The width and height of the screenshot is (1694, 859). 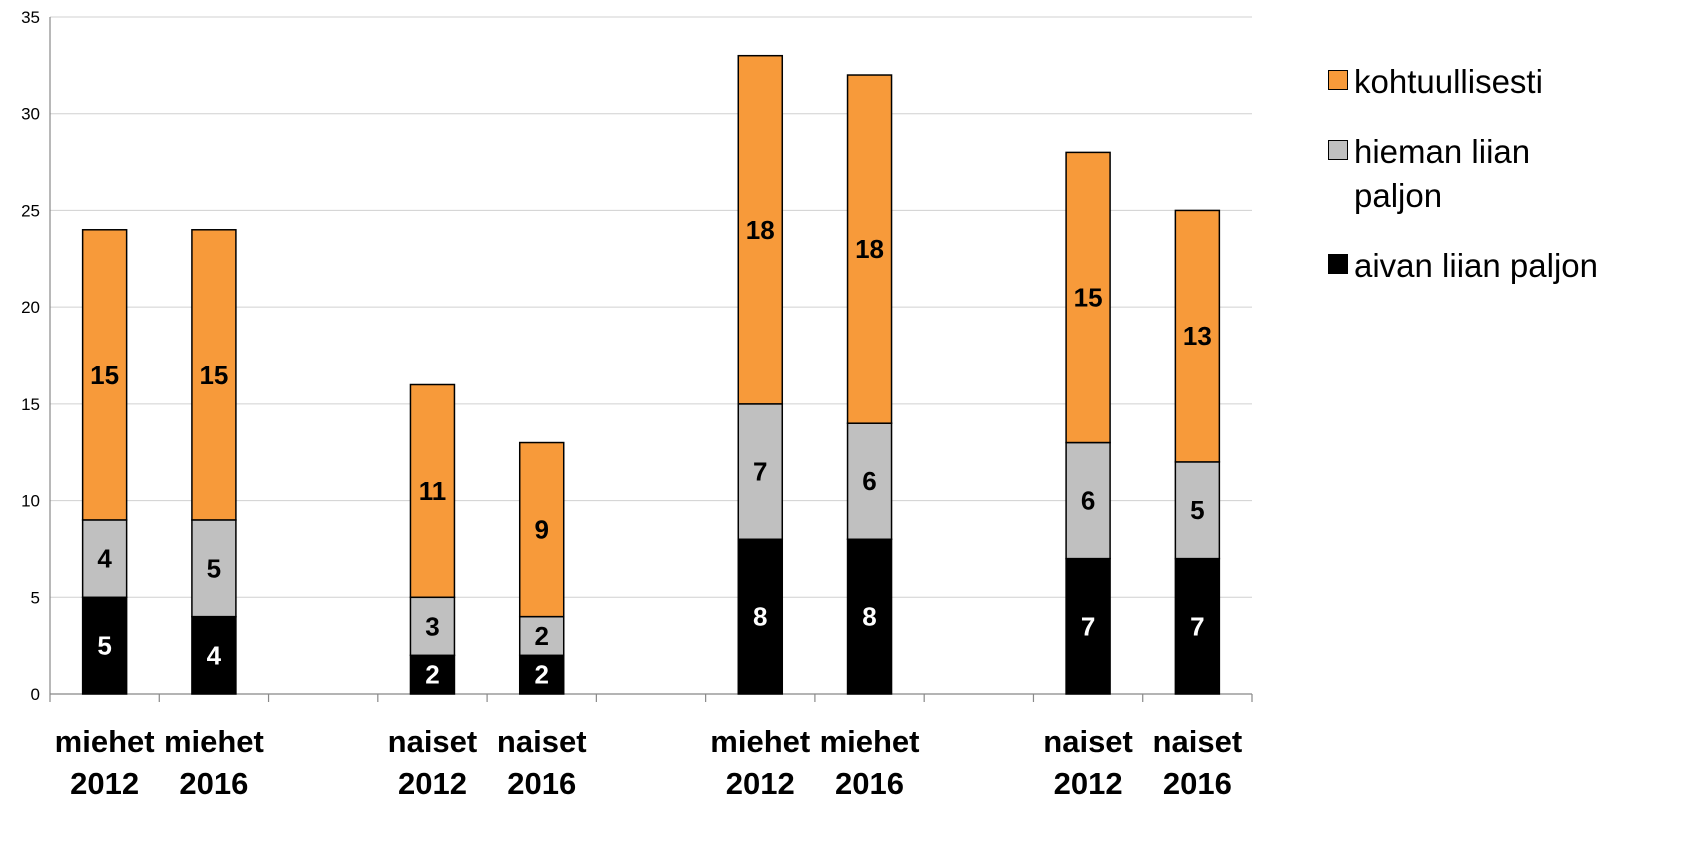 I want to click on data-label: 13, so click(x=1197, y=336).